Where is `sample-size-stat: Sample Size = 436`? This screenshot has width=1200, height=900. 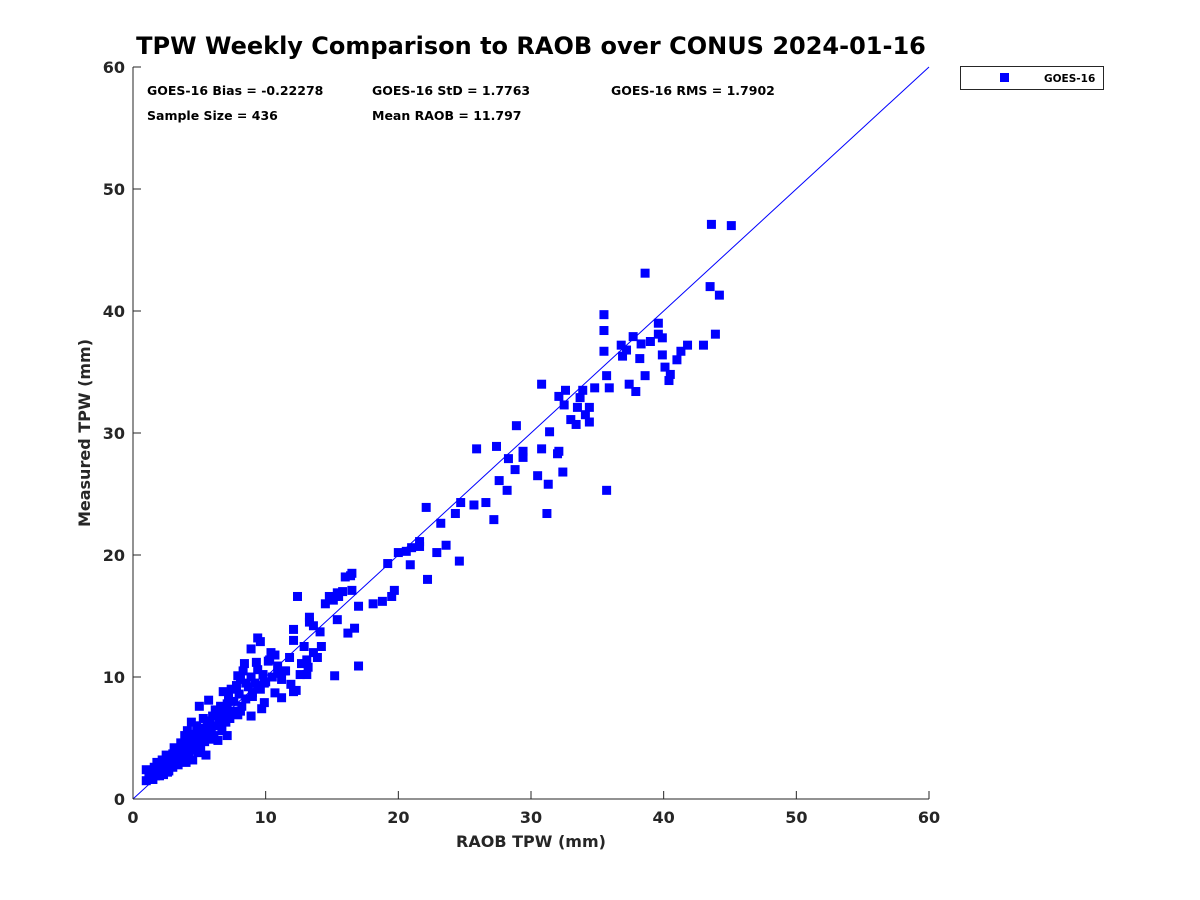
sample-size-stat: Sample Size = 436 is located at coordinates (212, 115).